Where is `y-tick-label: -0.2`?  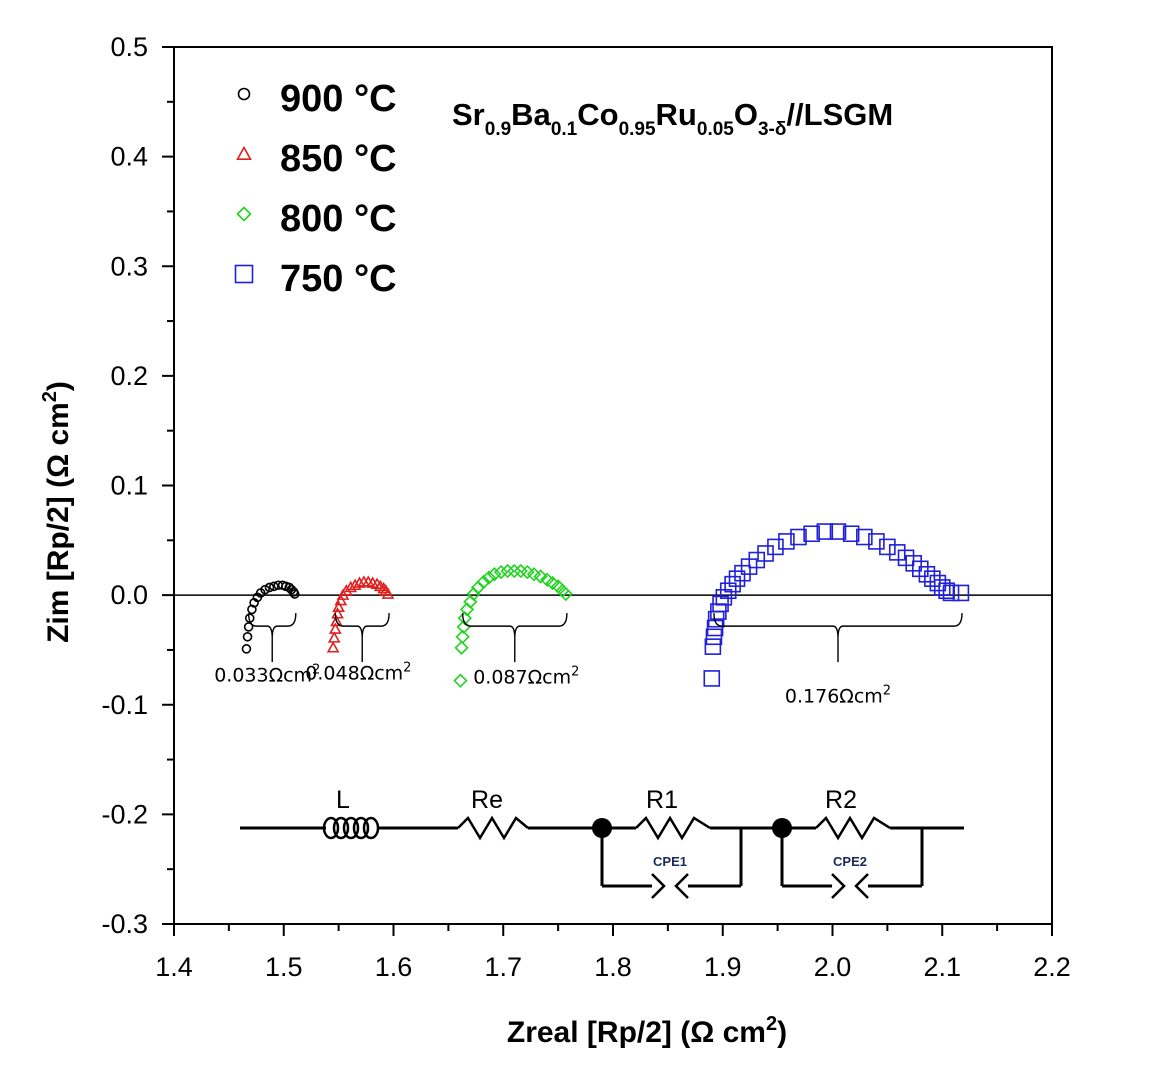
y-tick-label: -0.2 is located at coordinates (124, 814).